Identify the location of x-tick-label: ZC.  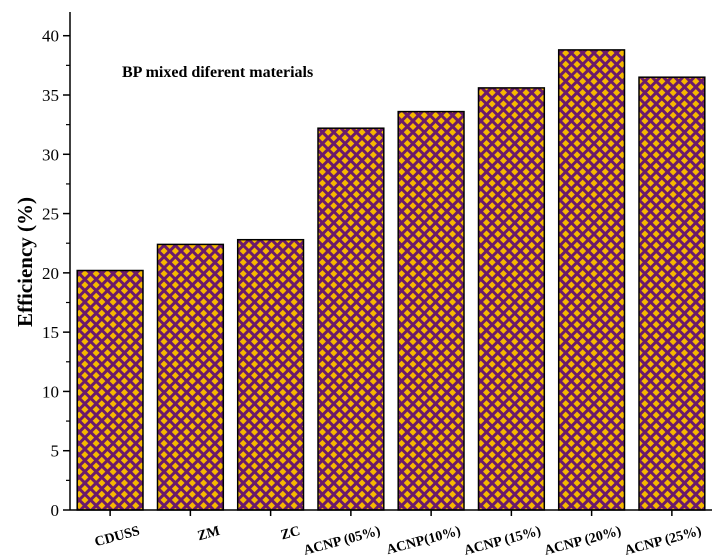
(290, 534).